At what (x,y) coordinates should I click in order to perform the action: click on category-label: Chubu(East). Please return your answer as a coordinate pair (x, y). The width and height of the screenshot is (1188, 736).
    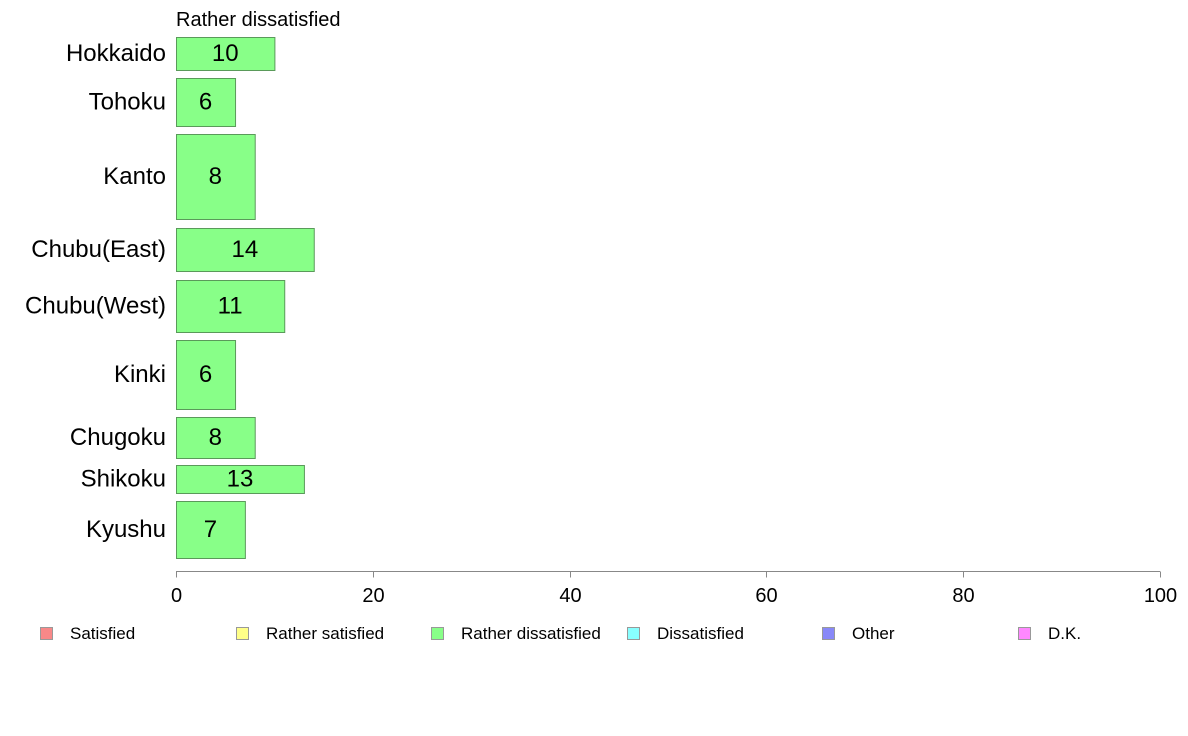
    Looking at the image, I should click on (98, 249).